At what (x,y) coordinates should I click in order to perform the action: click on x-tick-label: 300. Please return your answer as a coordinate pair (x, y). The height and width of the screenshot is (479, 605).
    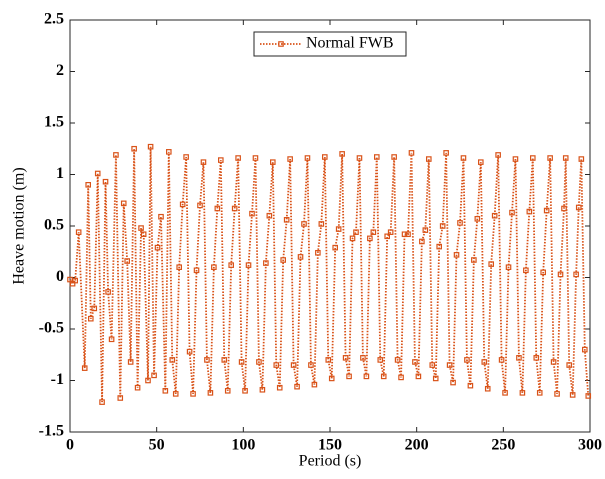
    Looking at the image, I should click on (590, 445).